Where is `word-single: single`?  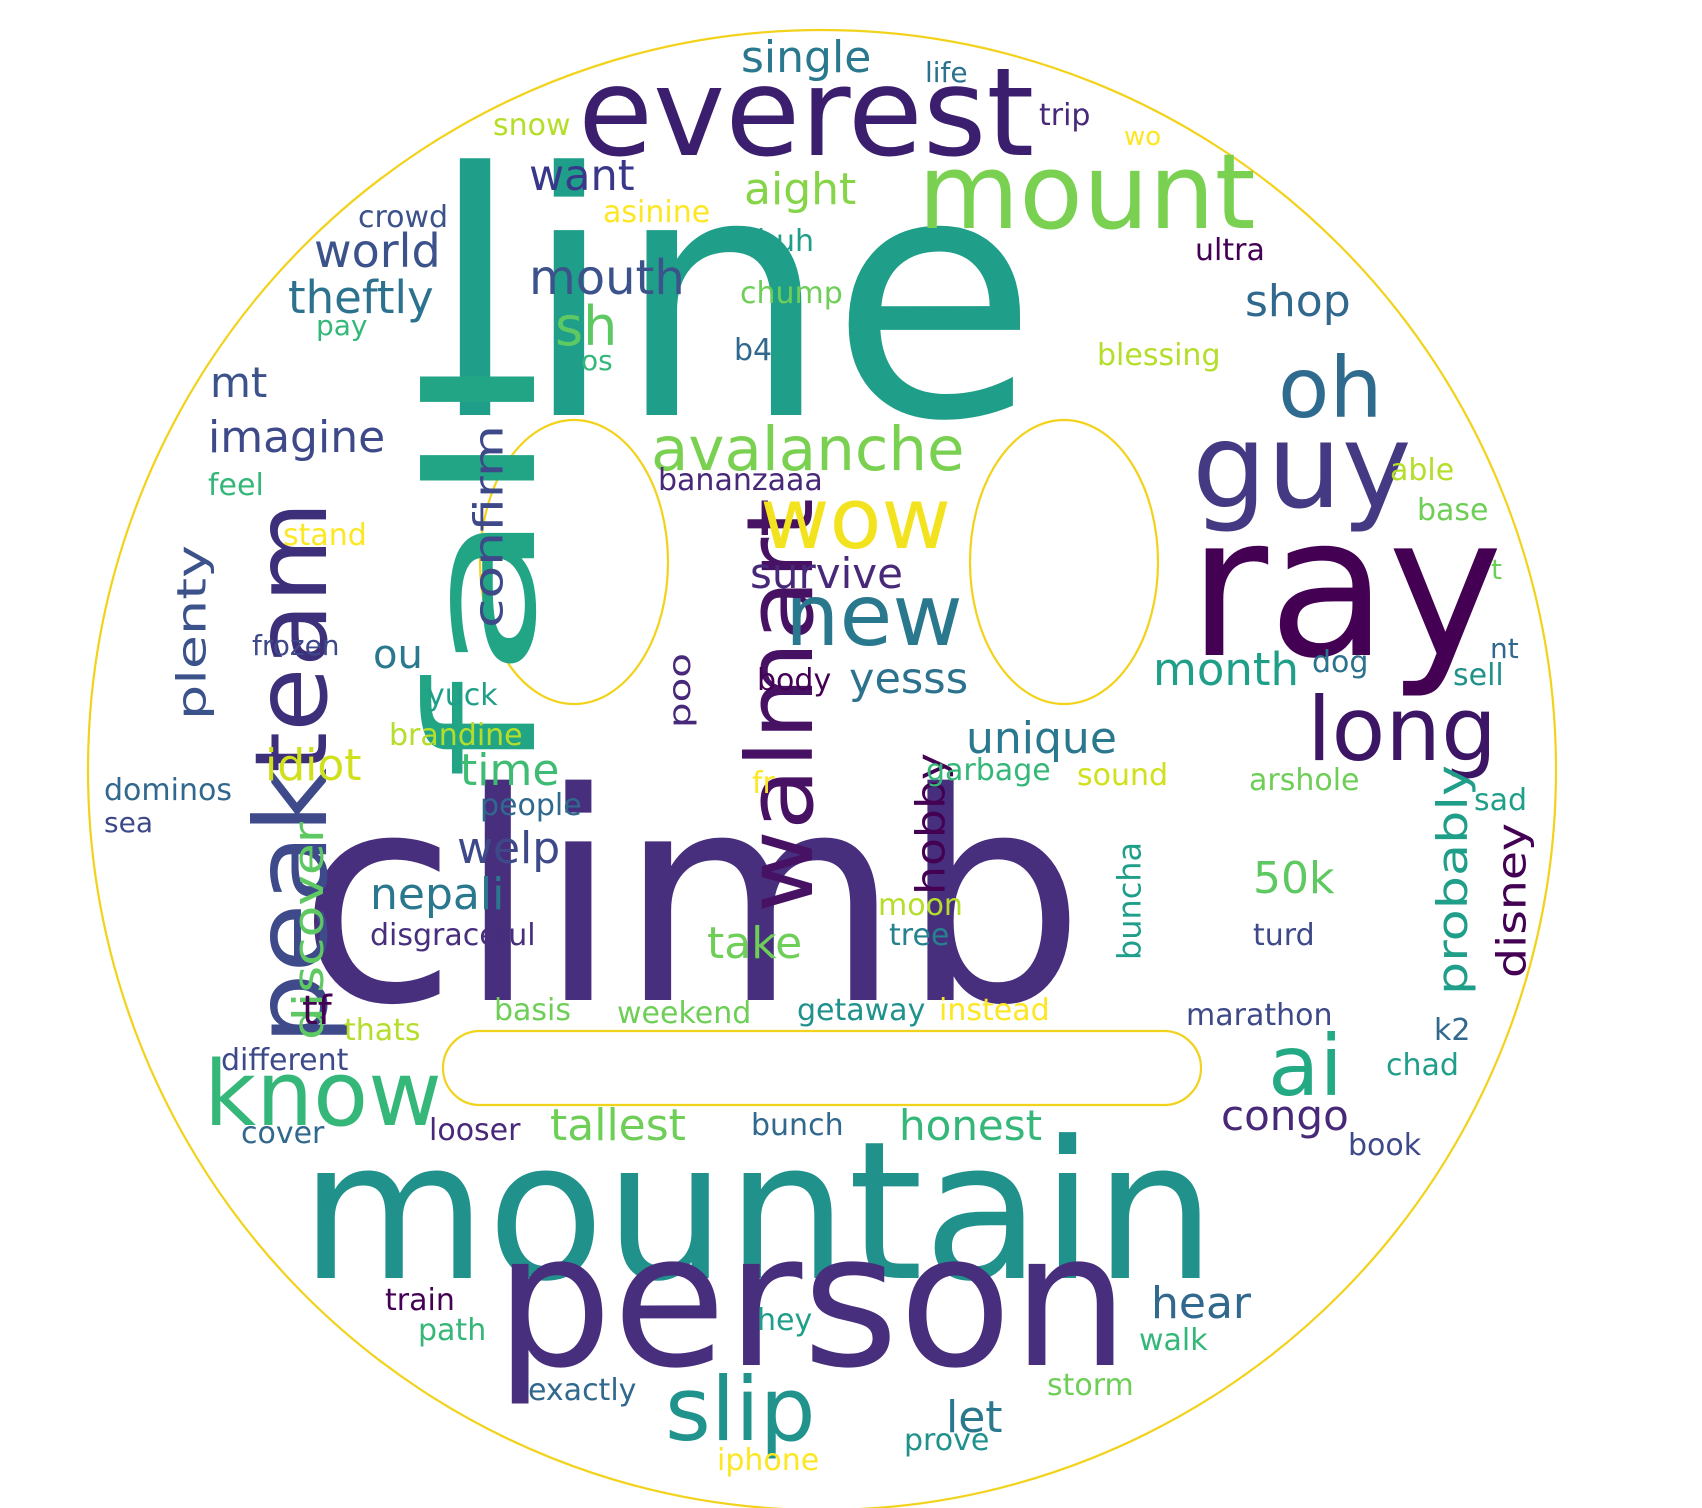 word-single: single is located at coordinates (806, 57).